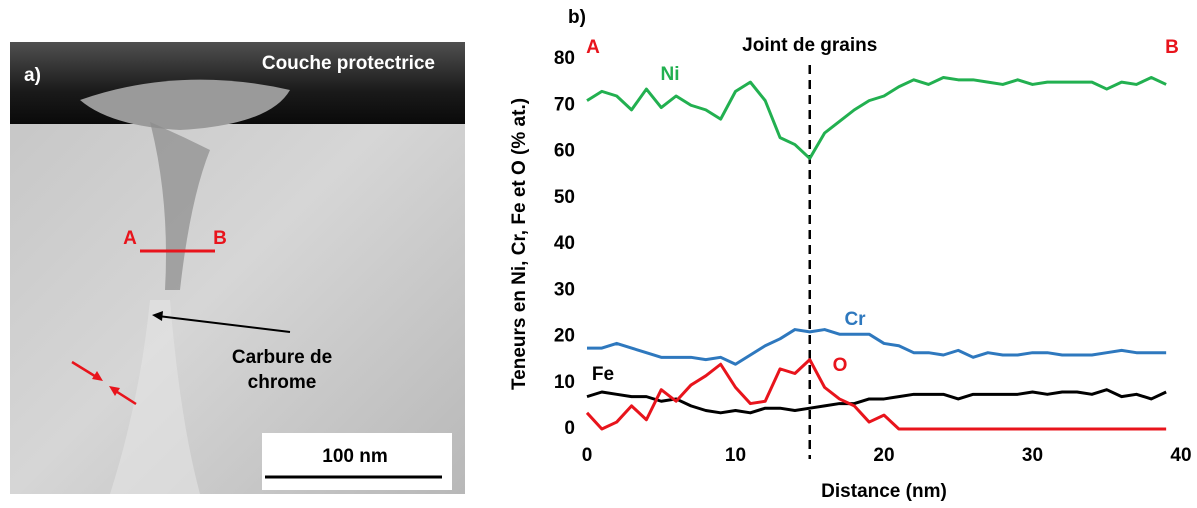 The width and height of the screenshot is (1197, 508). Describe the element at coordinates (587, 455) in the screenshot. I see `x-tick-label: 0` at that location.